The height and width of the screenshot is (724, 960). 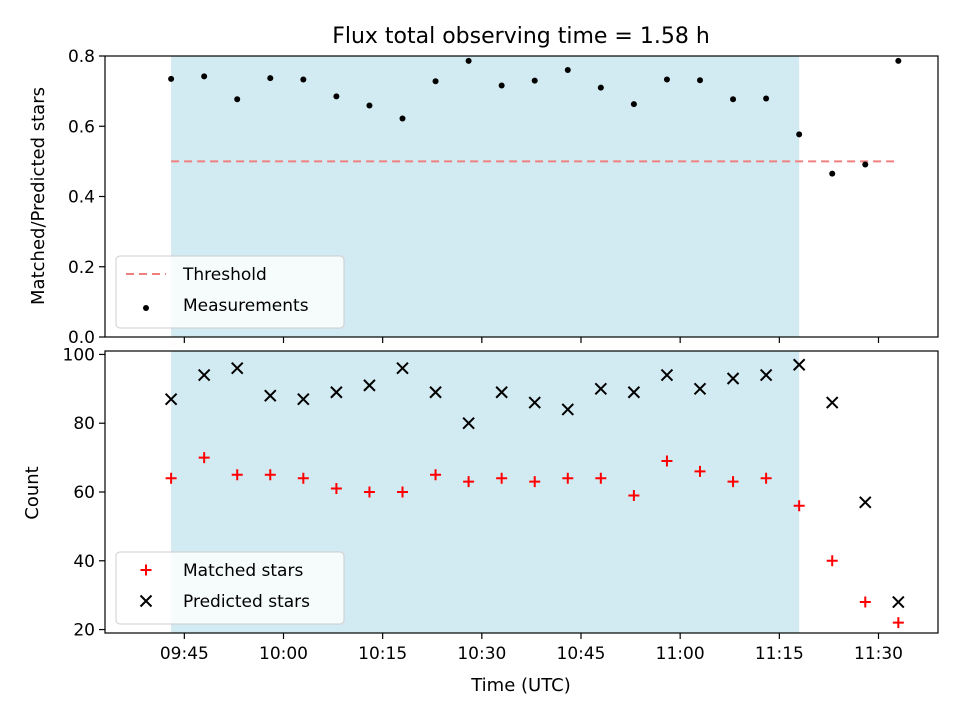 I want to click on legend-label: Measurements, so click(x=246, y=306).